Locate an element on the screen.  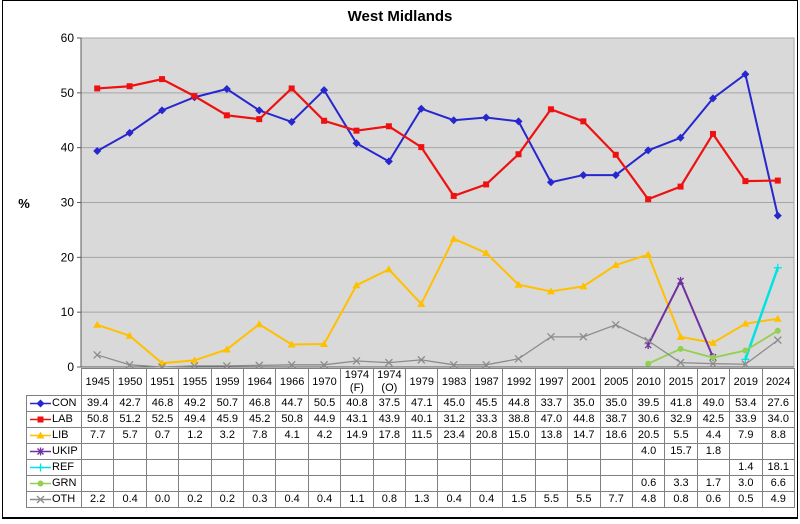
value-cell: 0.0 is located at coordinates (162, 499).